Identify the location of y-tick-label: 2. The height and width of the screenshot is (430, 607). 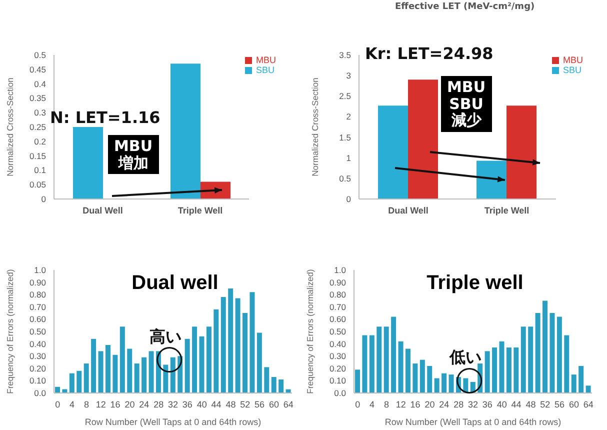
(349, 117).